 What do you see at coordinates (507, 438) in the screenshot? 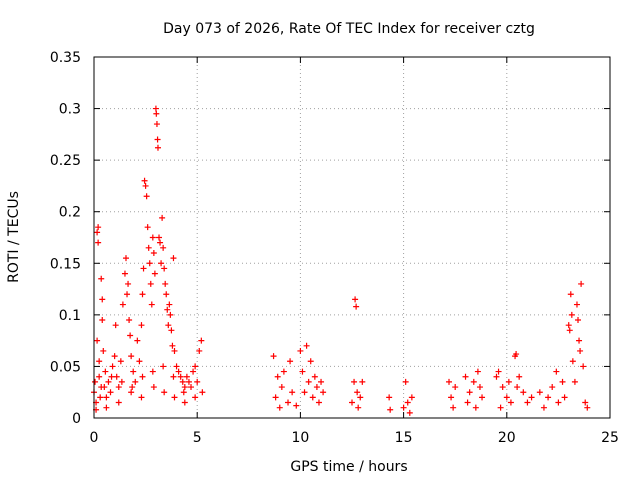
I see `x-tick-label: 20` at bounding box center [507, 438].